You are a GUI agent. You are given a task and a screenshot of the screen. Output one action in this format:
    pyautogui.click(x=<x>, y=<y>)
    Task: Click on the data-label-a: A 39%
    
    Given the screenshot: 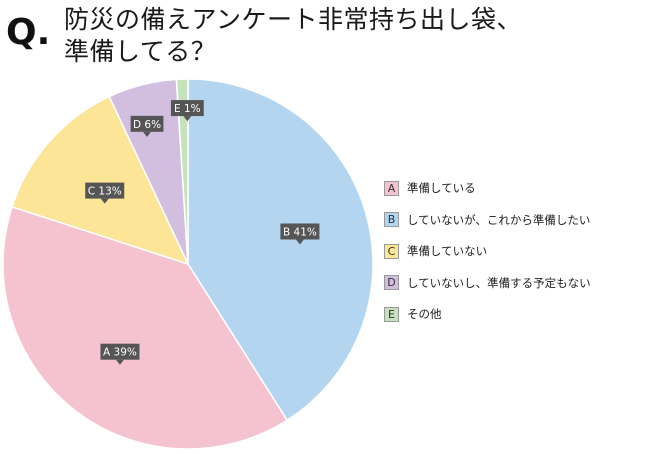 What is the action you would take?
    pyautogui.click(x=120, y=354)
    